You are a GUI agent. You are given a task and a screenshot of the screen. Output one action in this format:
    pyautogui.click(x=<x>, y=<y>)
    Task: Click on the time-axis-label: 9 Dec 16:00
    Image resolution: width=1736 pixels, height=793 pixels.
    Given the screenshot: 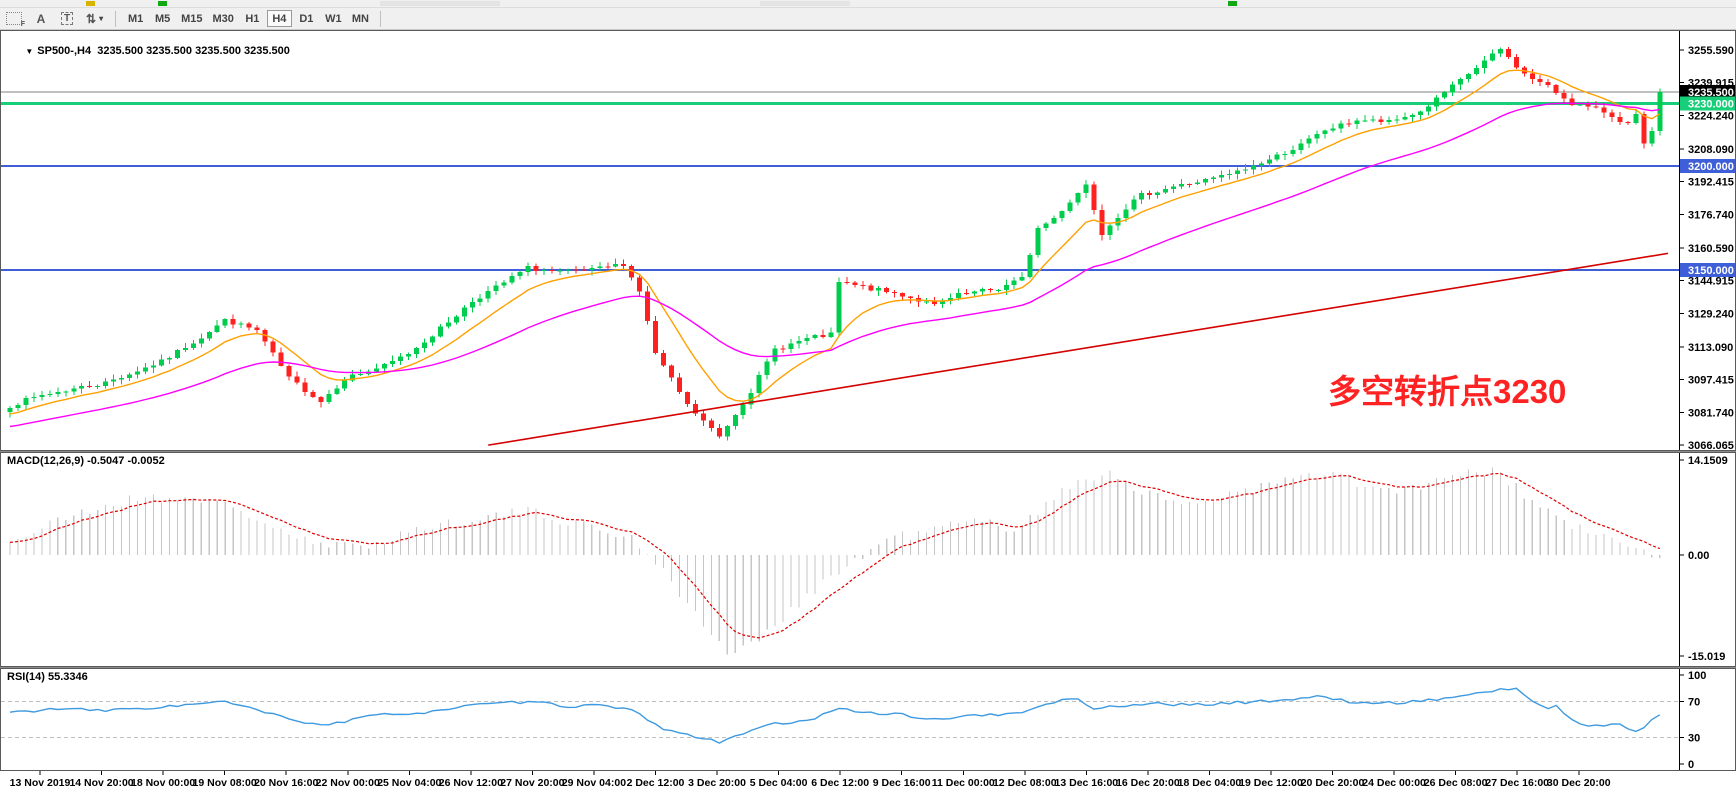 What is the action you would take?
    pyautogui.click(x=902, y=783)
    